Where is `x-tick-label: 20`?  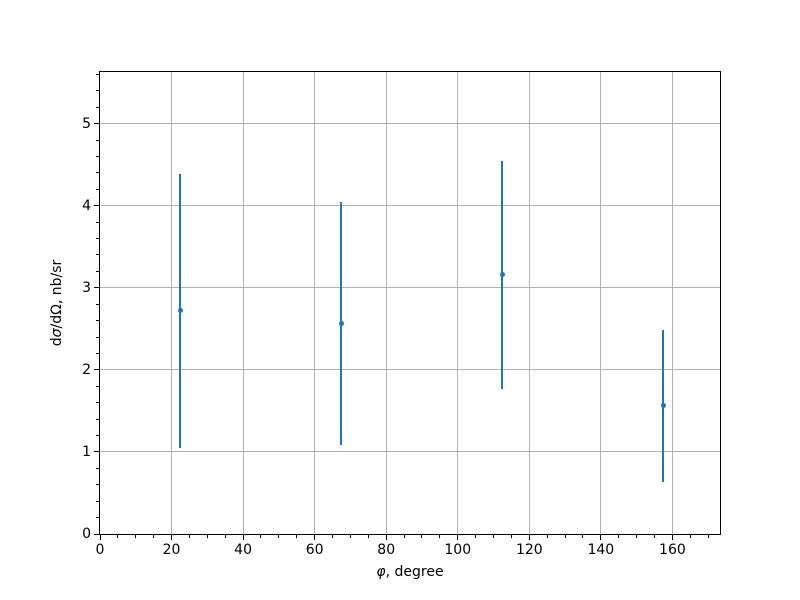 x-tick-label: 20 is located at coordinates (171, 550).